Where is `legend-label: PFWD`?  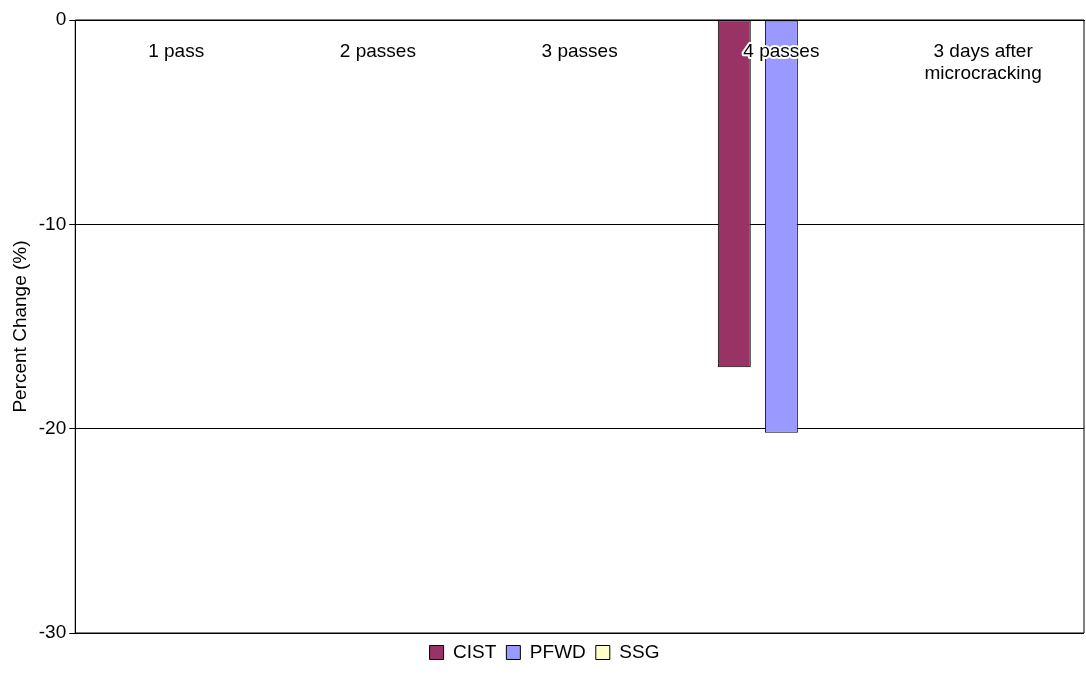
legend-label: PFWD is located at coordinates (557, 651).